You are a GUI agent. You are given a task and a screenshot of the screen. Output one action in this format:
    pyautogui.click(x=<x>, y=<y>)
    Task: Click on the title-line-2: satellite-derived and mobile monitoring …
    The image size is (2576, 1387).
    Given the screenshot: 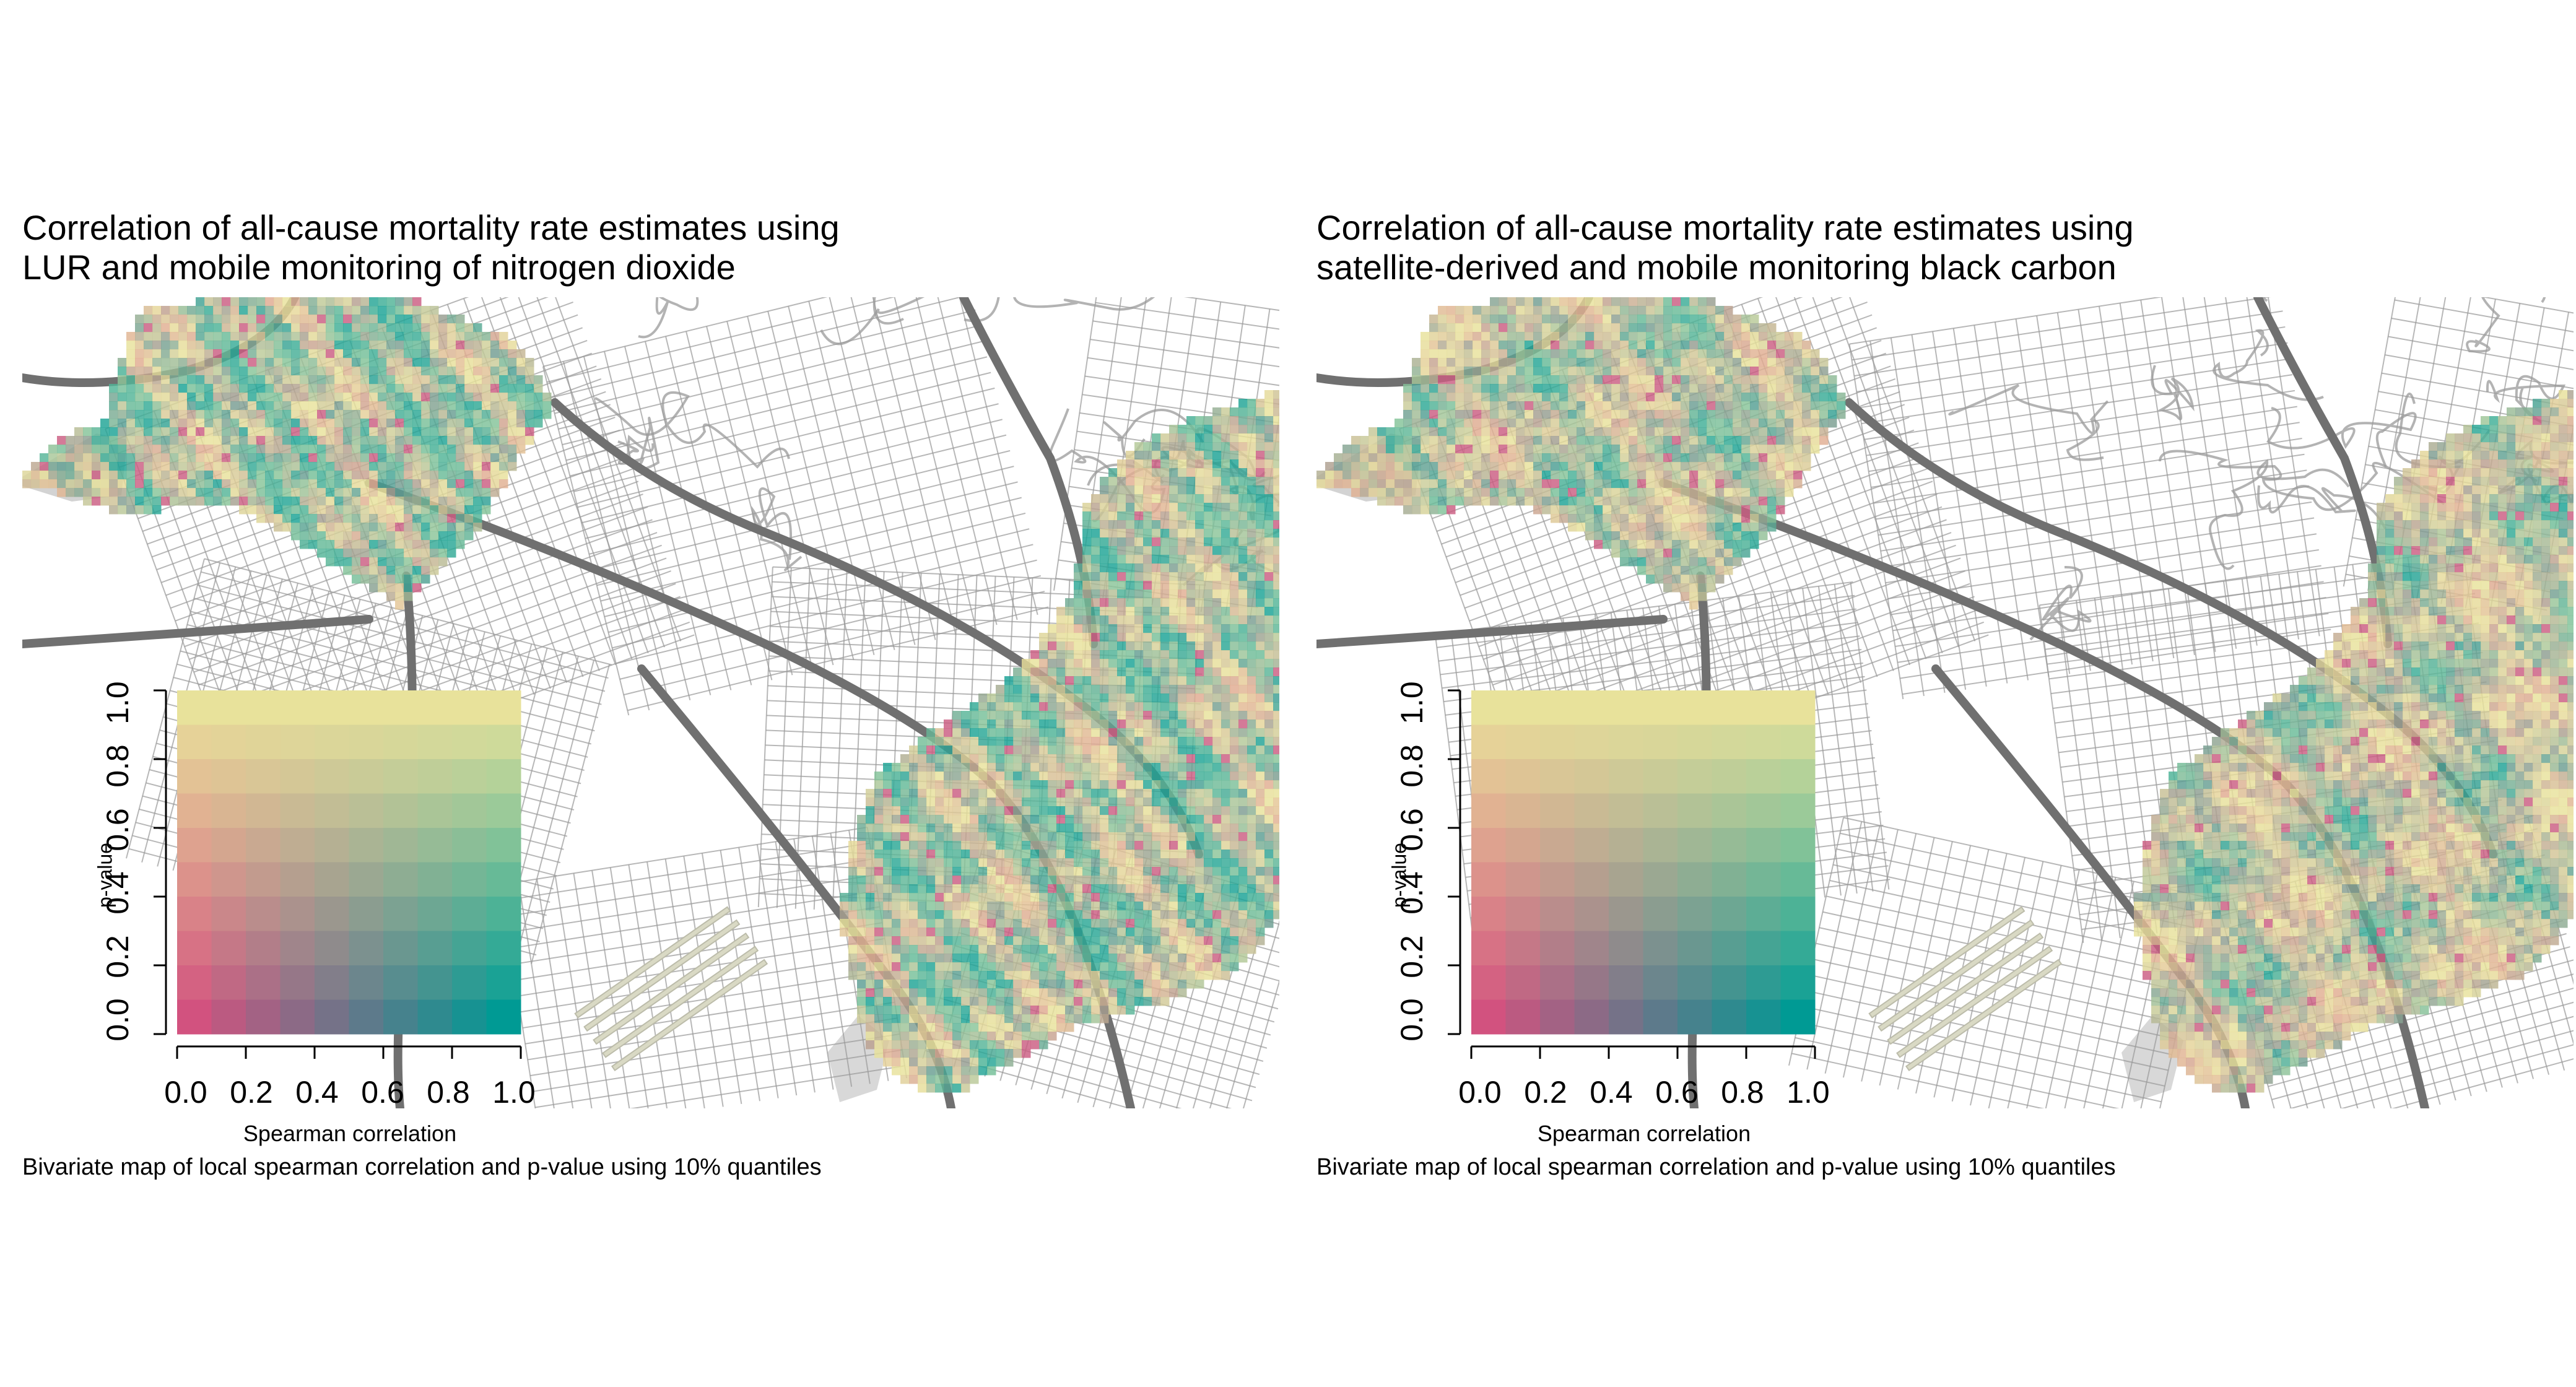 What is the action you would take?
    pyautogui.click(x=1716, y=267)
    